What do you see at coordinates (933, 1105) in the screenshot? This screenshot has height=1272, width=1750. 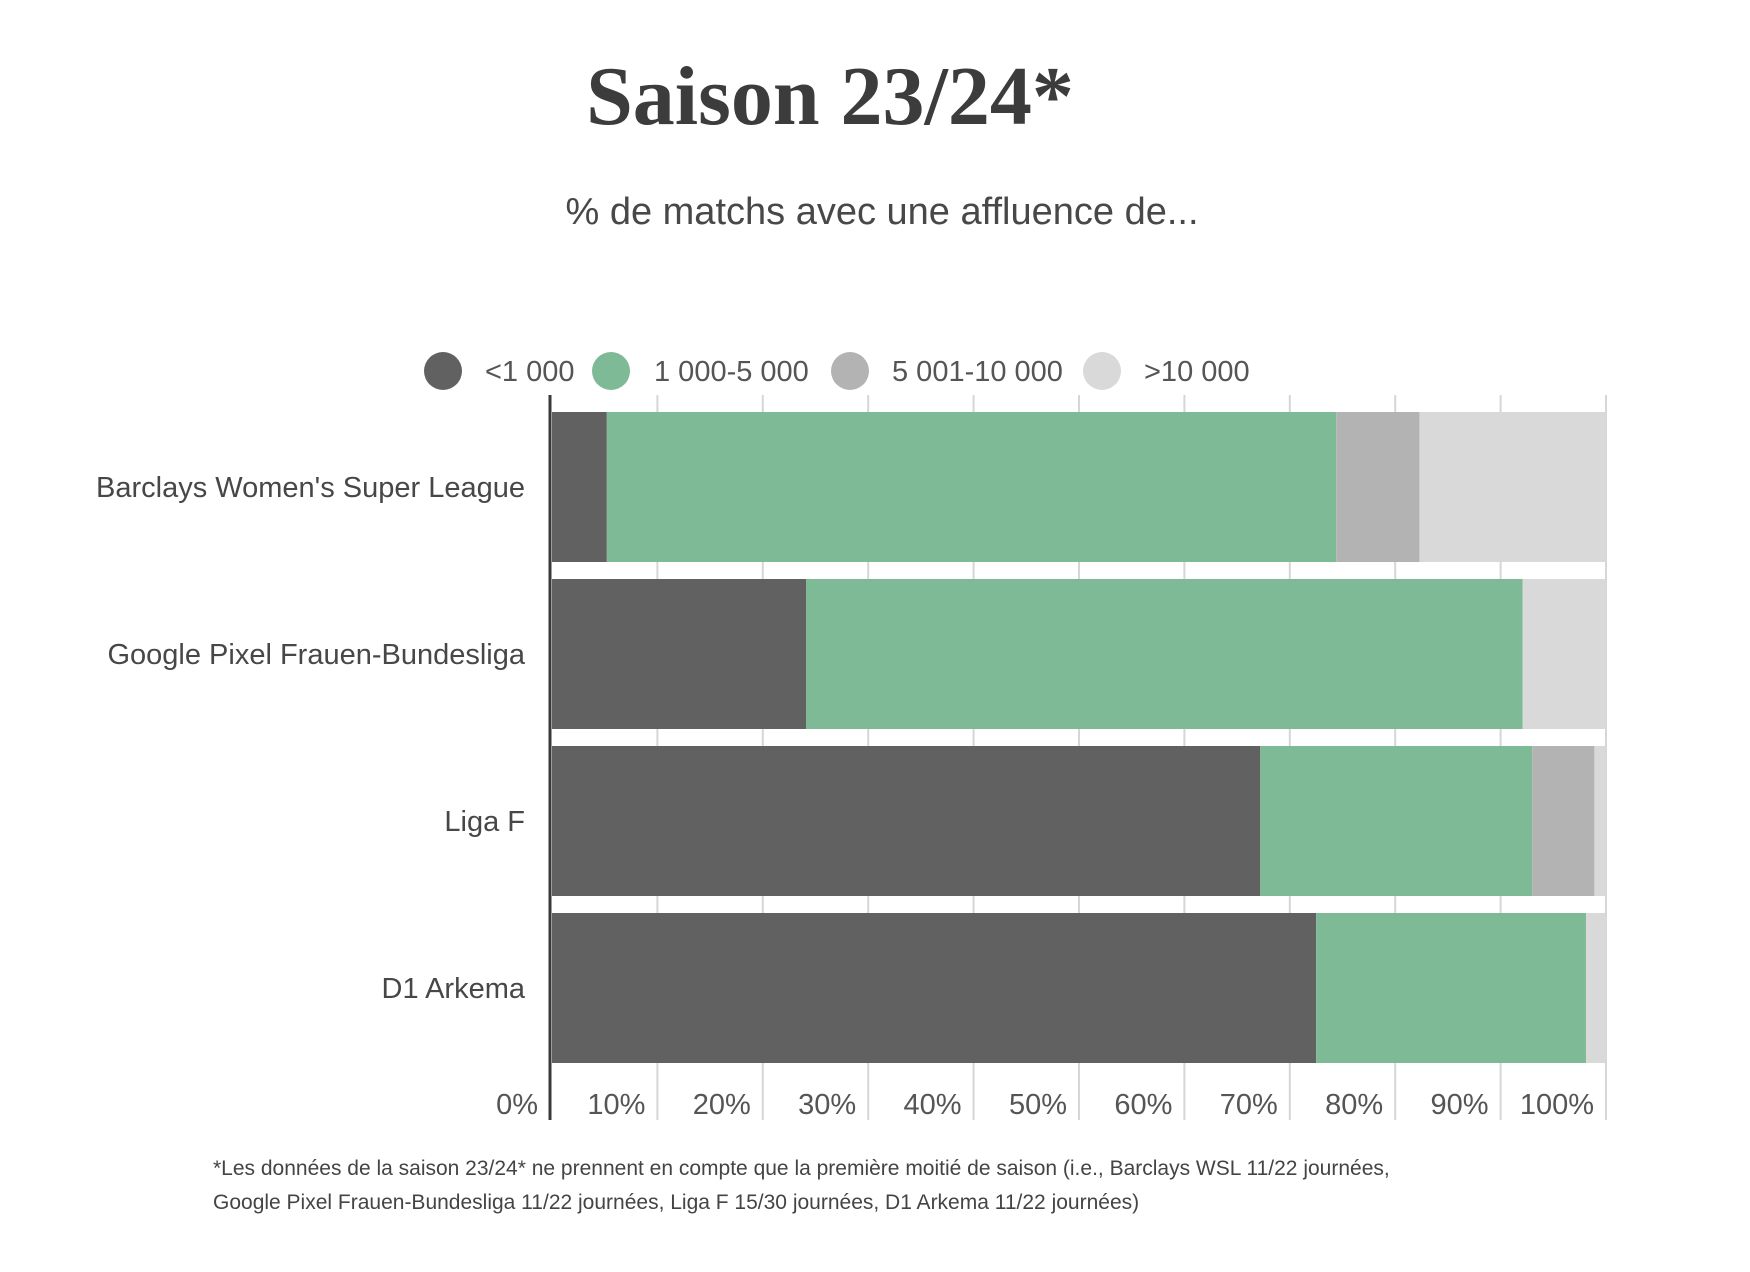 I see `x-tick-label: 40%` at bounding box center [933, 1105].